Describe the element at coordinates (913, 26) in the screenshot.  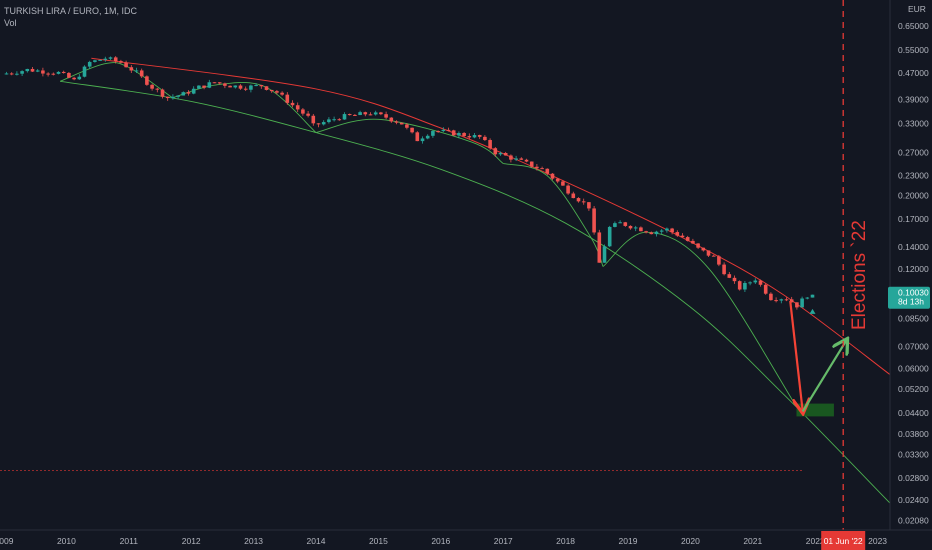
I see `price-tick-label: 0.65000` at that location.